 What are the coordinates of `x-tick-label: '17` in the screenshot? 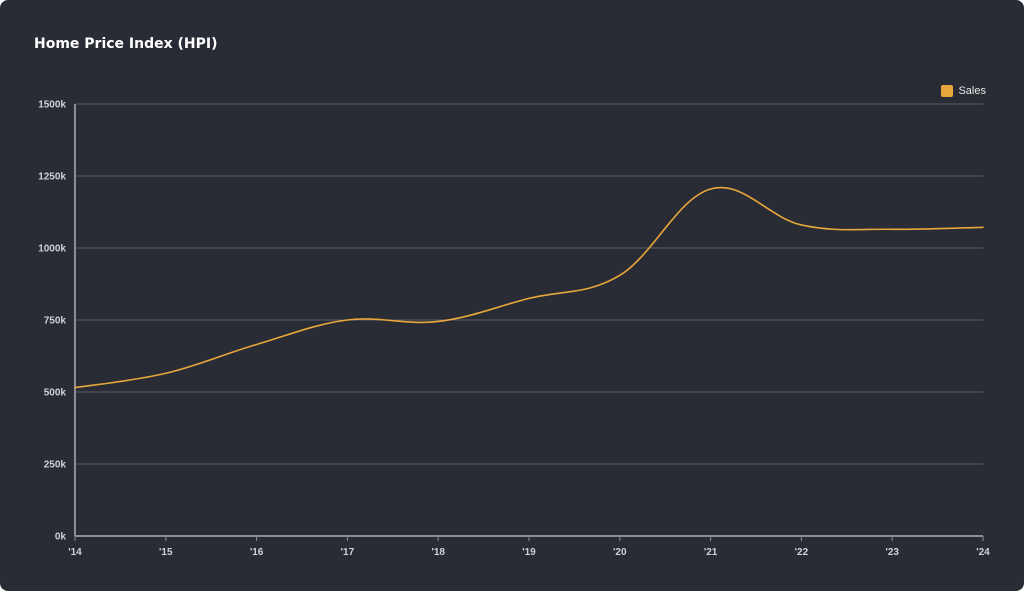 It's located at (348, 552).